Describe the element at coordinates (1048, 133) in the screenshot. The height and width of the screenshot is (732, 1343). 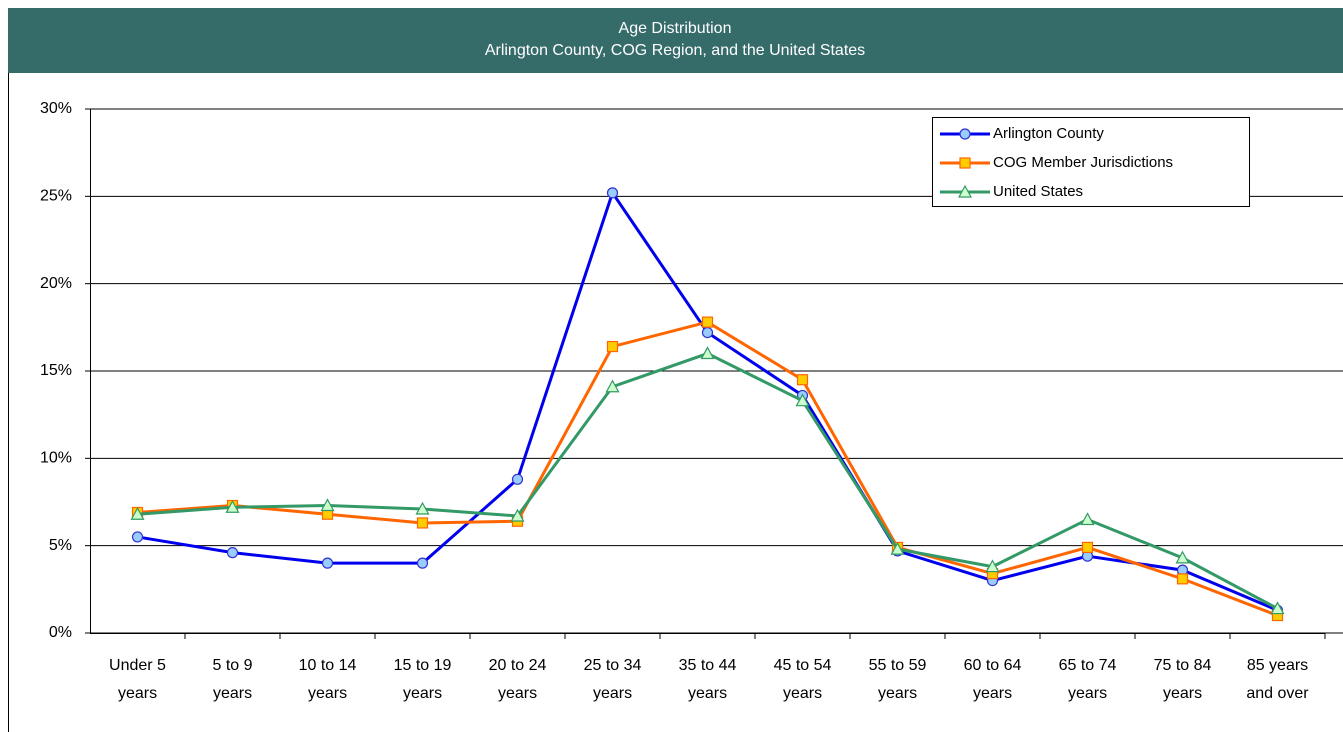
I see `legend-label: Arlington County` at that location.